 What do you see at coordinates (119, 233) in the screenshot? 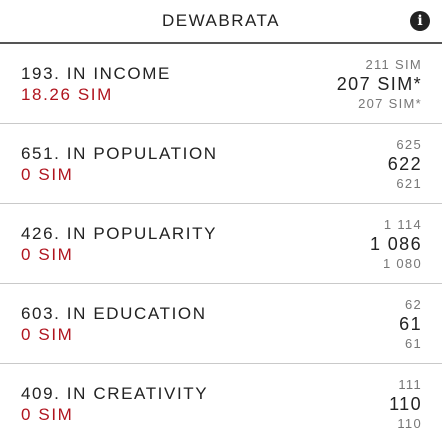
I see `rank-label: 426. IN POPULARITY` at bounding box center [119, 233].